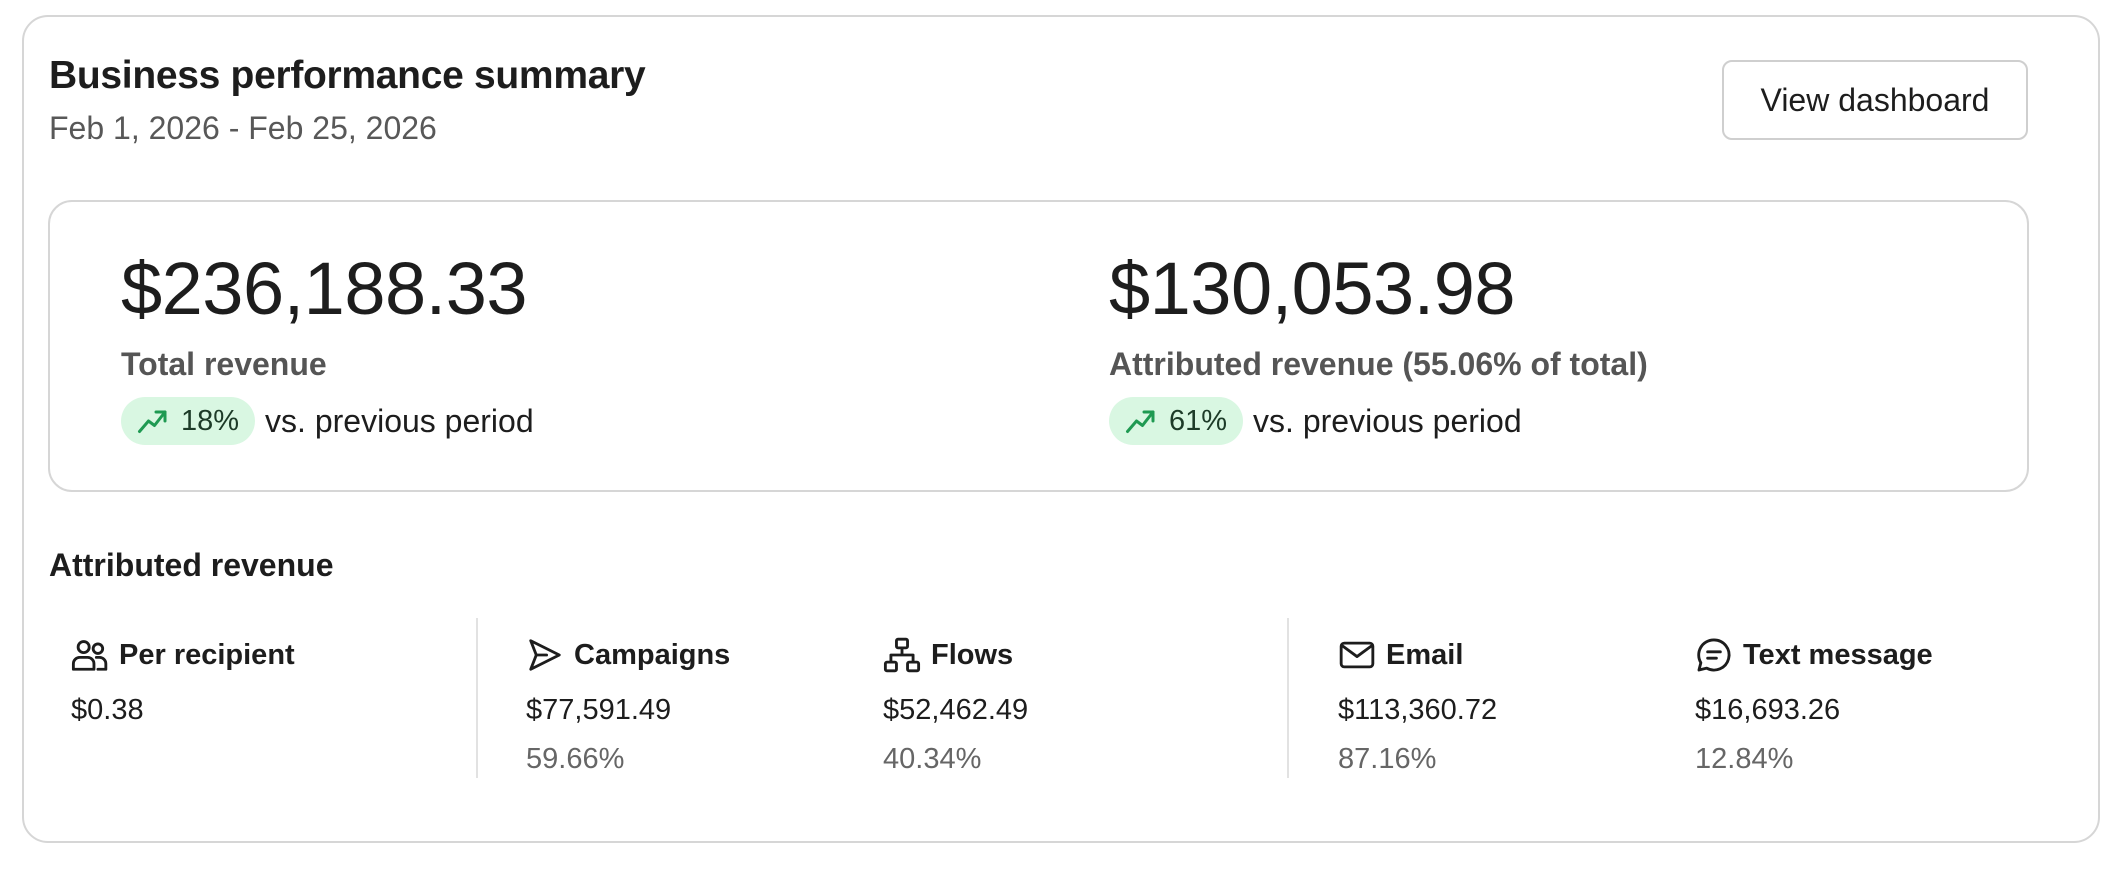 The width and height of the screenshot is (2122, 880). What do you see at coordinates (1714, 655) in the screenshot?
I see `message-icon` at bounding box center [1714, 655].